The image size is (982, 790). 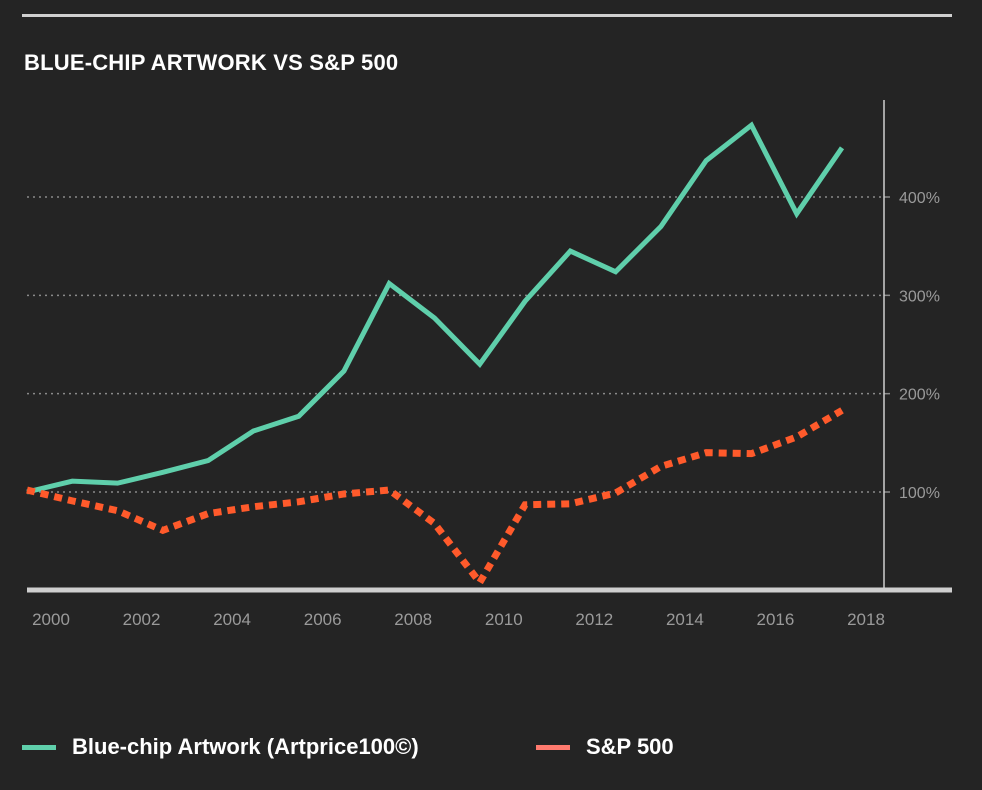 I want to click on y-tick-label-200: 200%, so click(x=919, y=395).